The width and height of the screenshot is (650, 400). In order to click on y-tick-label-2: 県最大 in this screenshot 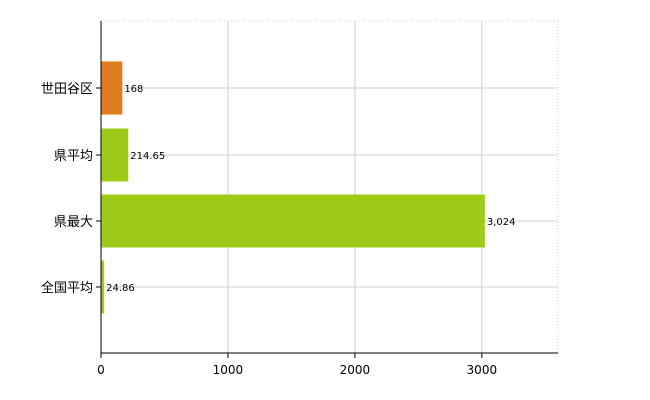, I will do `click(73, 222)`.